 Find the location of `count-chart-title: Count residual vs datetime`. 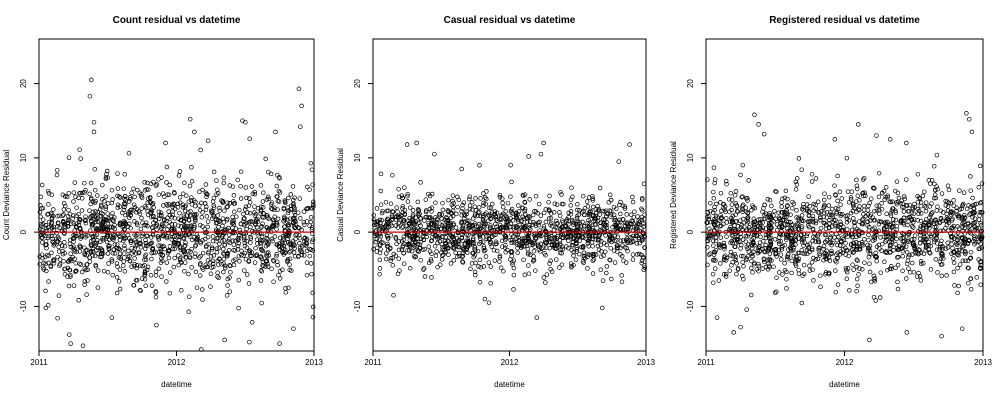

count-chart-title: Count residual vs datetime is located at coordinates (177, 20).